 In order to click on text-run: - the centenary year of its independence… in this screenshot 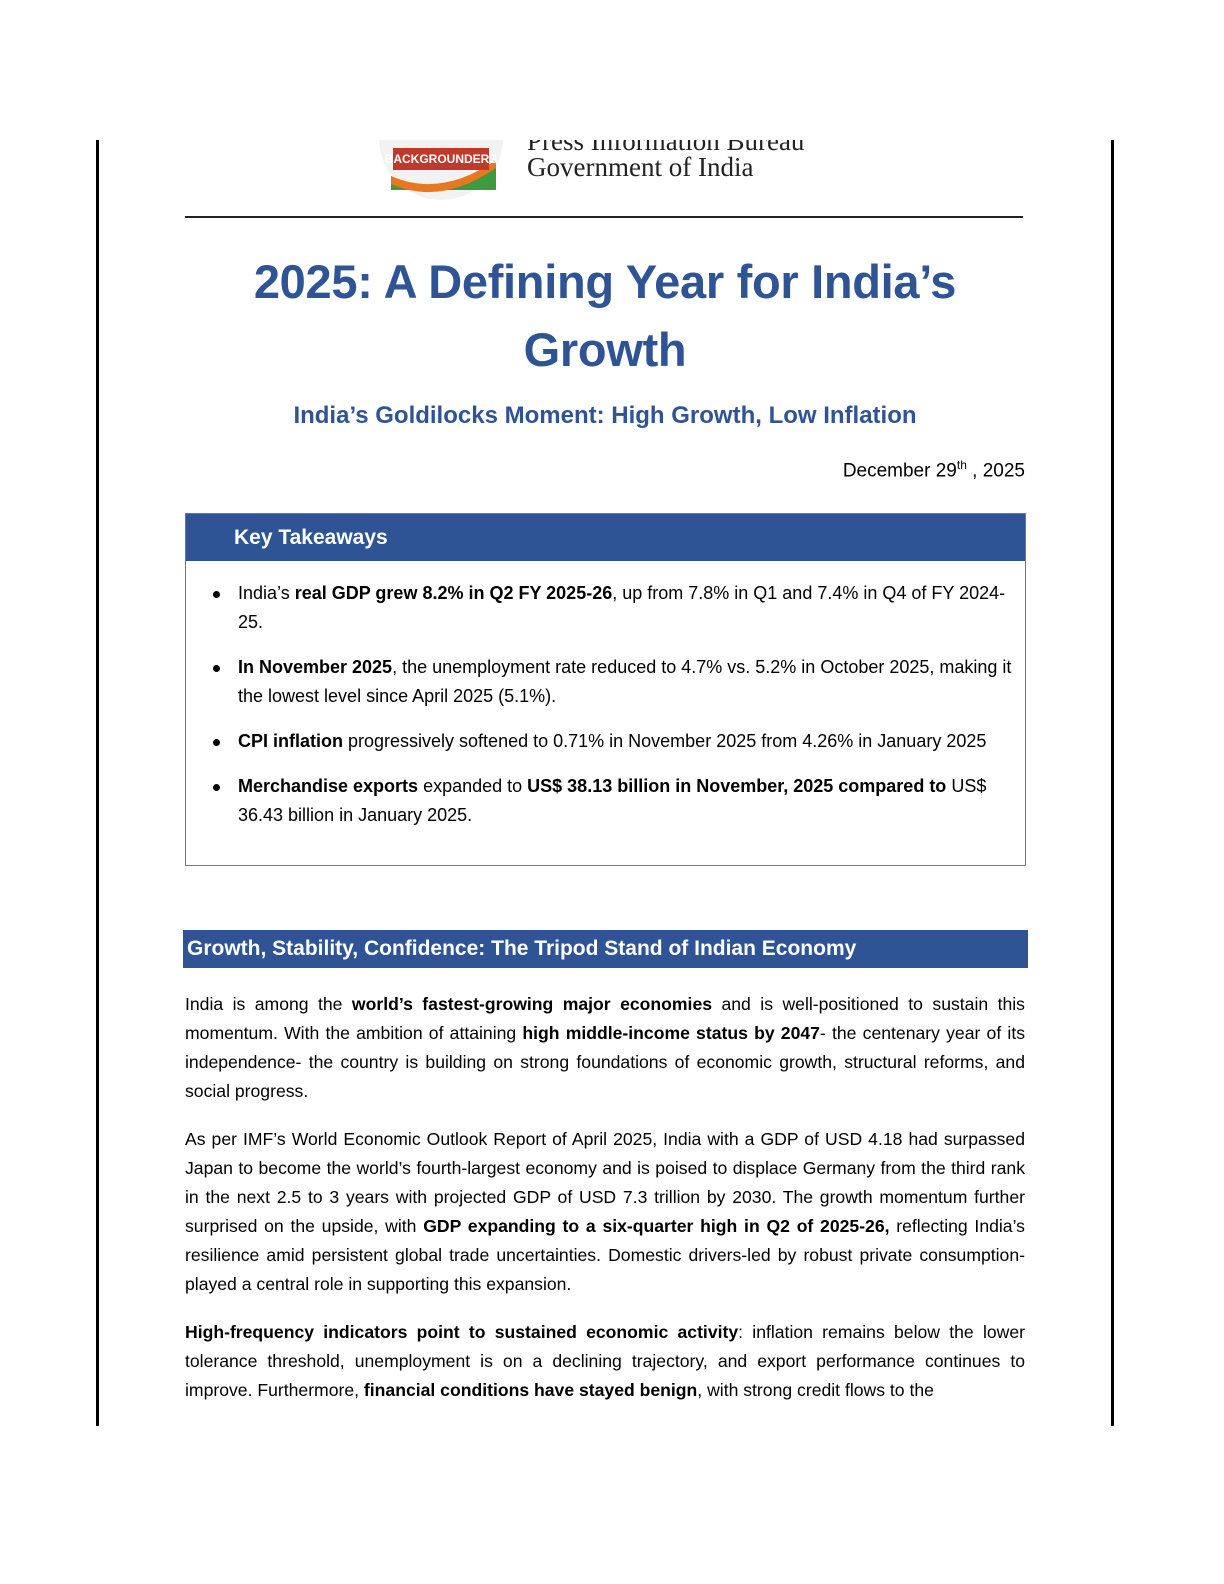, I will do `click(605, 1062)`.